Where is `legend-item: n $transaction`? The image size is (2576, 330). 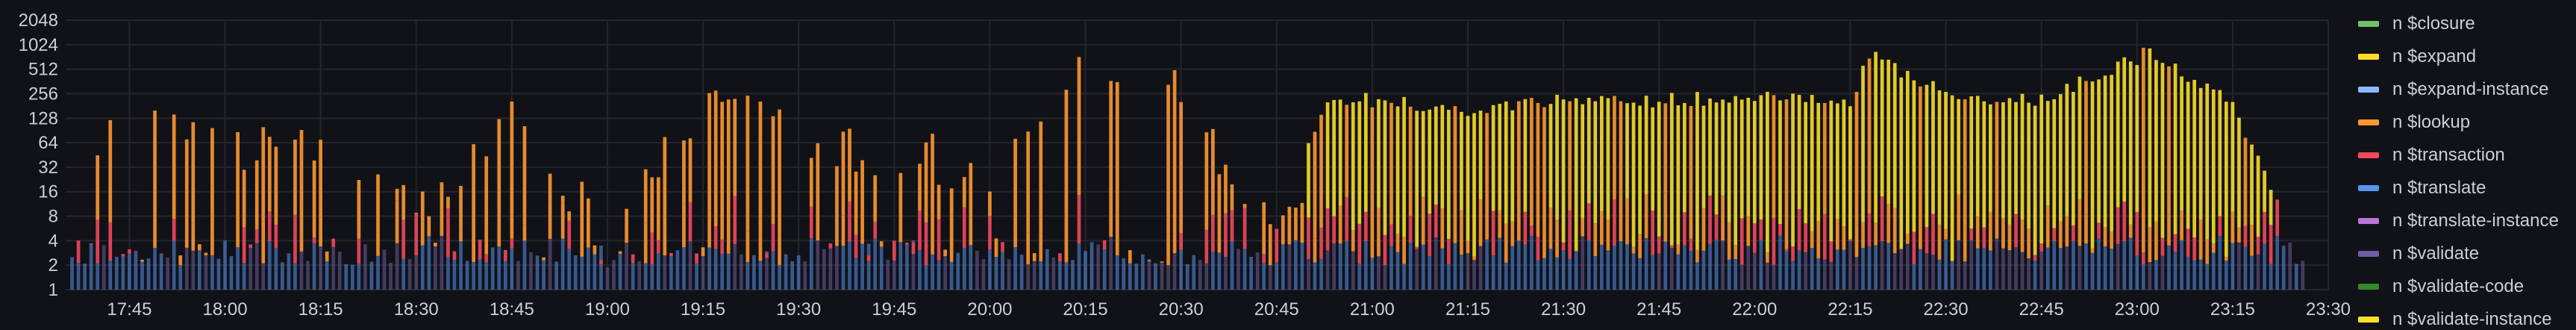 legend-item: n $transaction is located at coordinates (2467, 155).